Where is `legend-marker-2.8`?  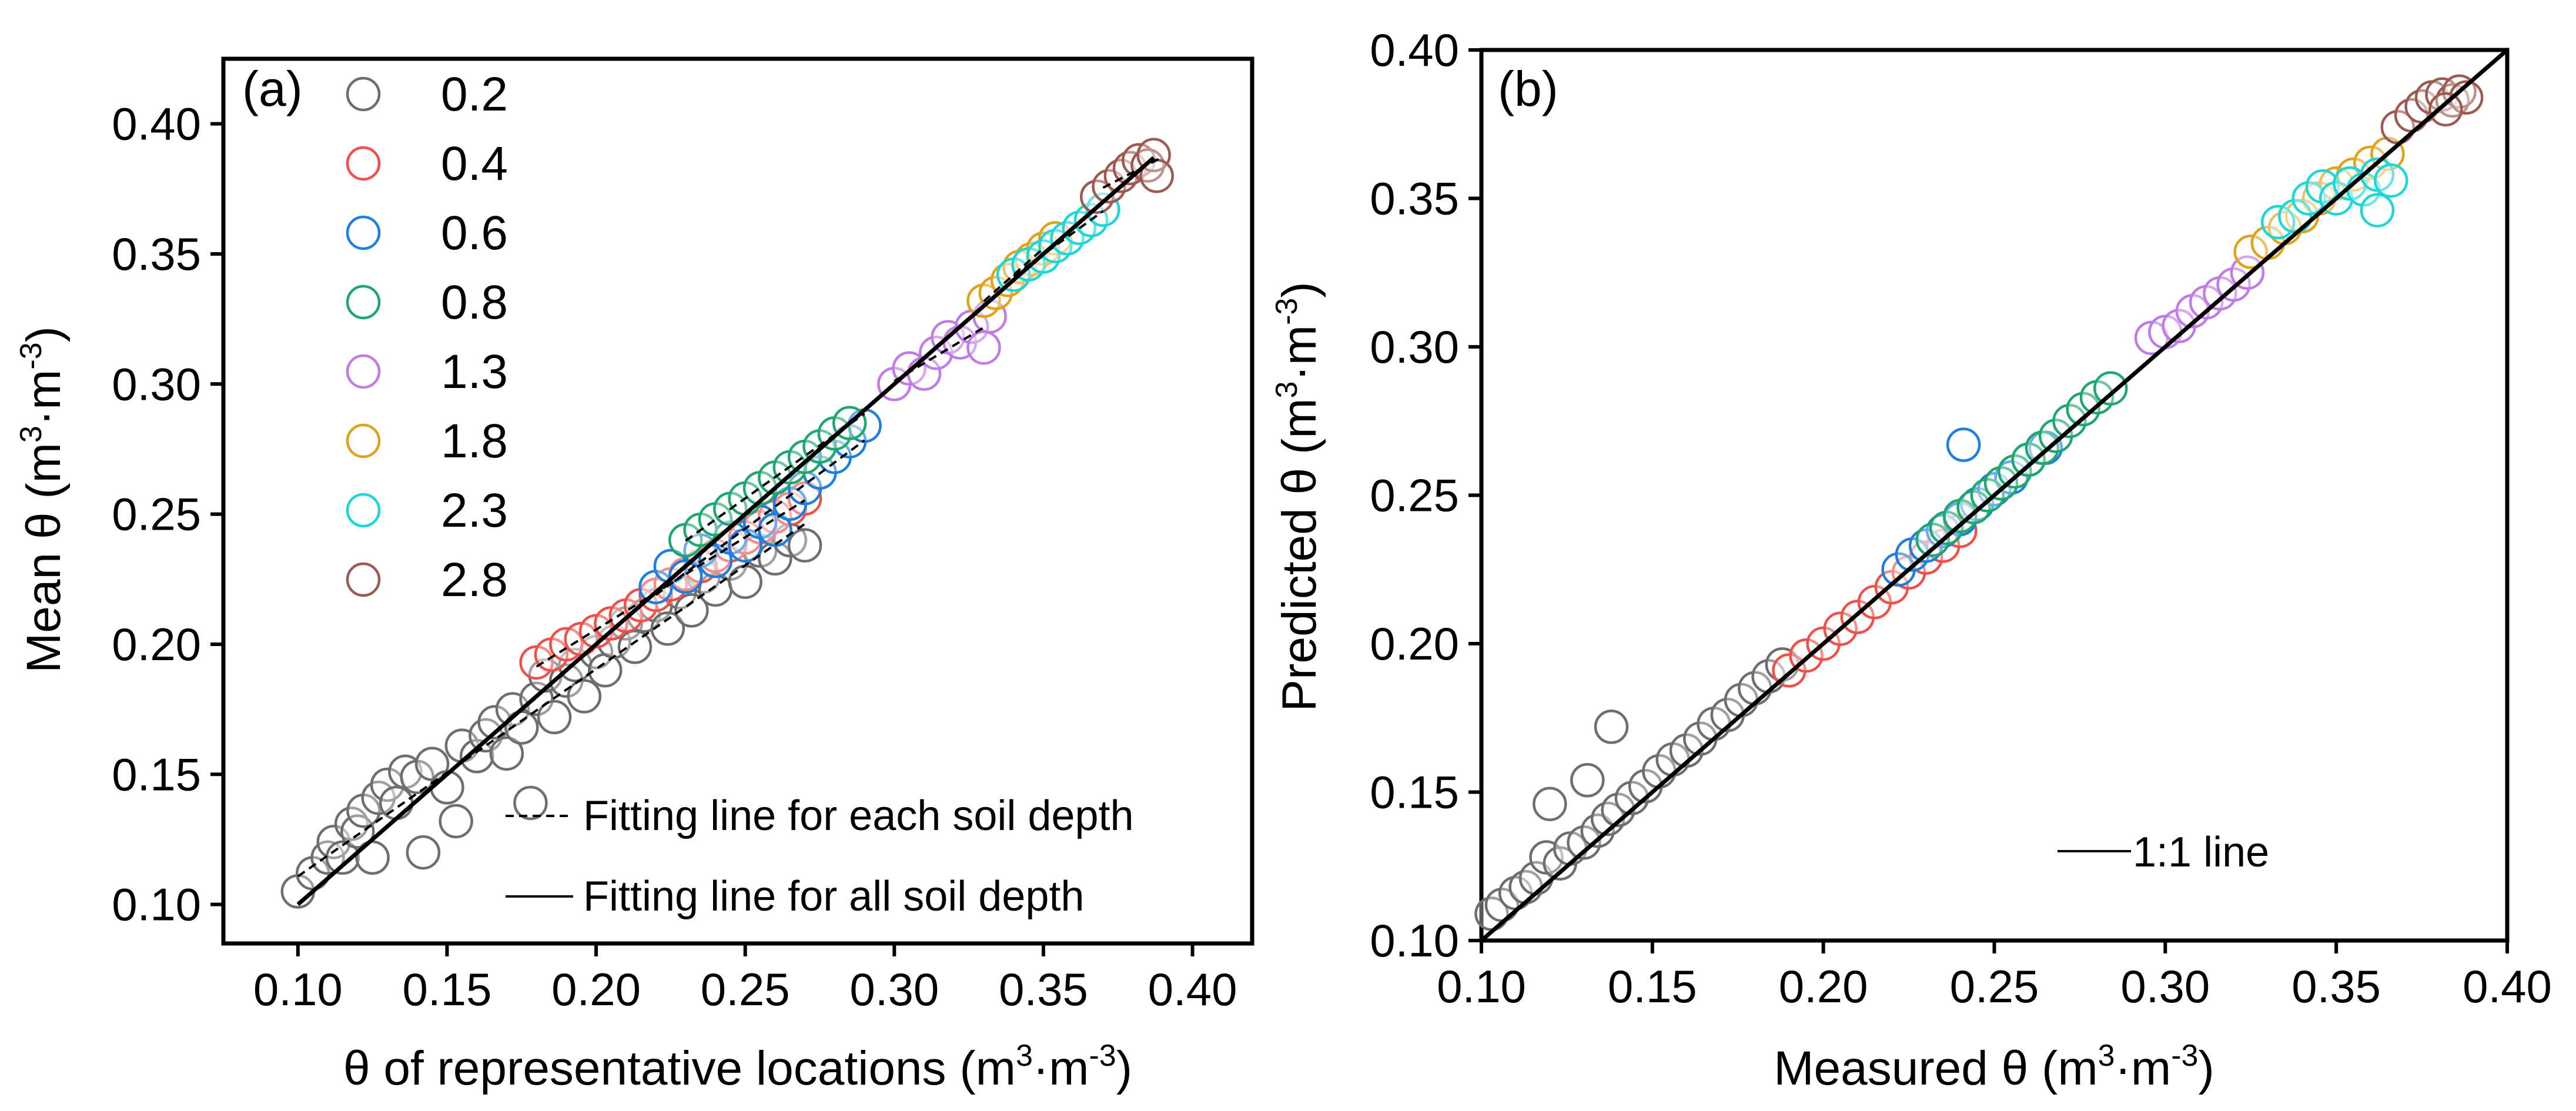 legend-marker-2.8 is located at coordinates (363, 579).